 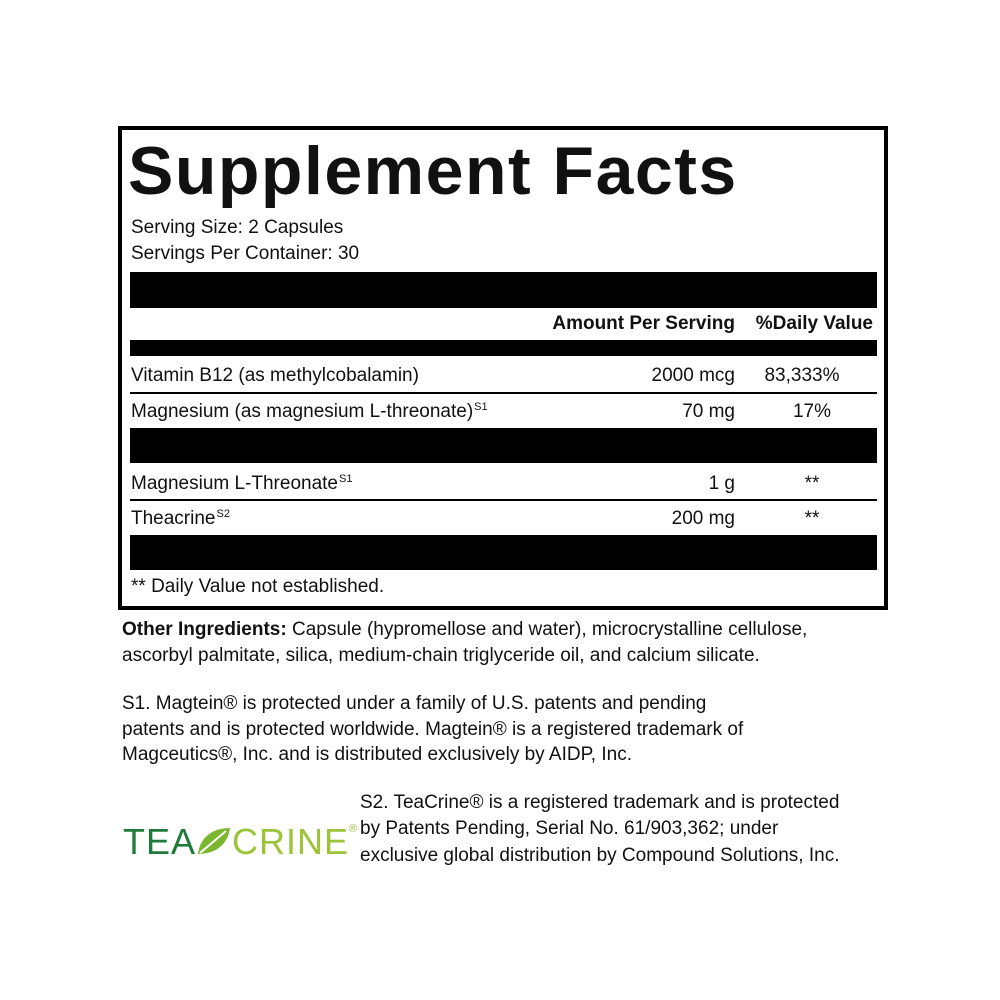 What do you see at coordinates (234, 483) in the screenshot?
I see `row-name-text: Magnesium L-Threonate` at bounding box center [234, 483].